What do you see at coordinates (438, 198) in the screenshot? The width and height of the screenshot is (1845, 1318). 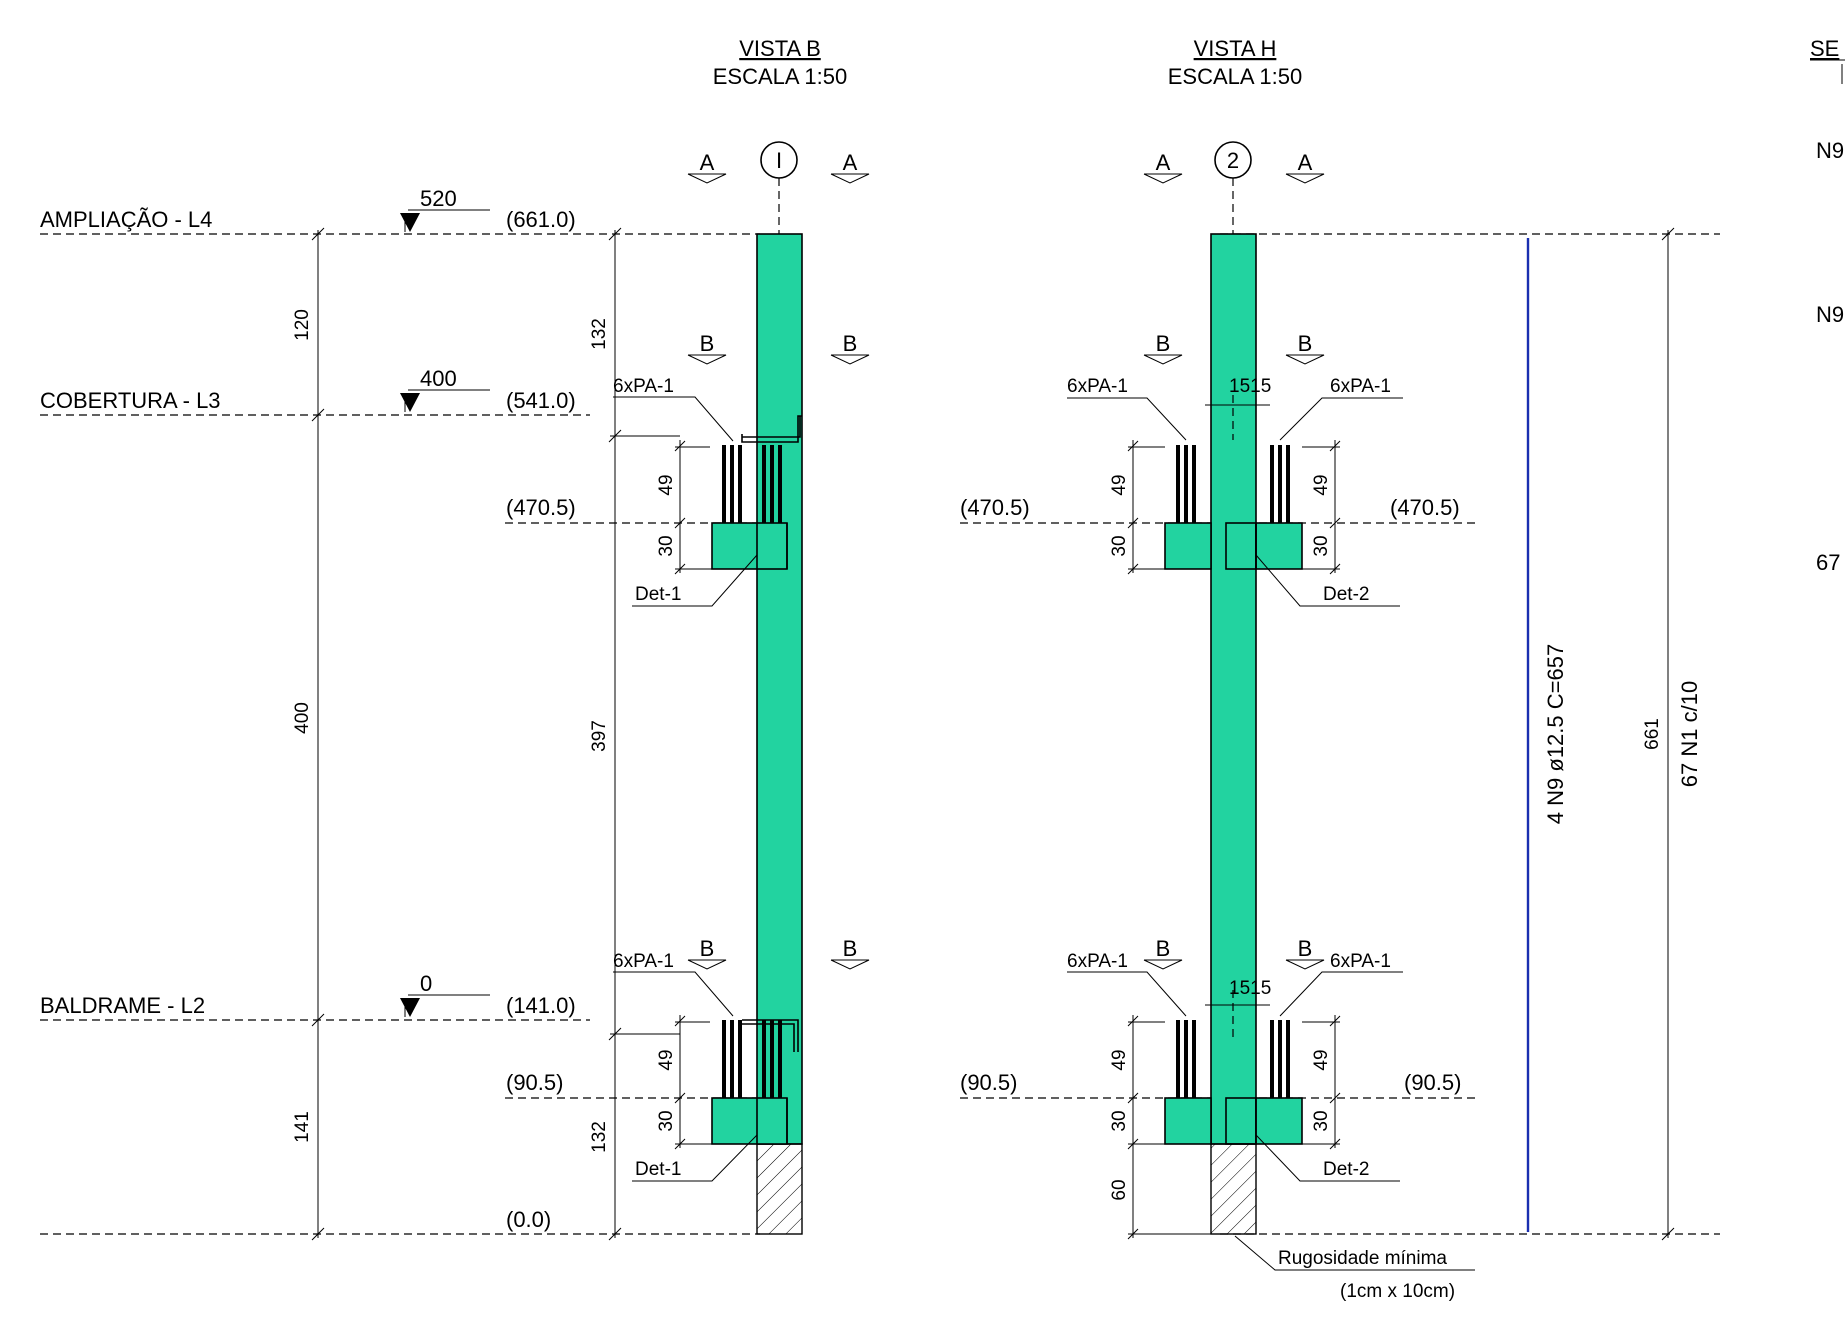 I see `level-mark-value-l4: 520` at bounding box center [438, 198].